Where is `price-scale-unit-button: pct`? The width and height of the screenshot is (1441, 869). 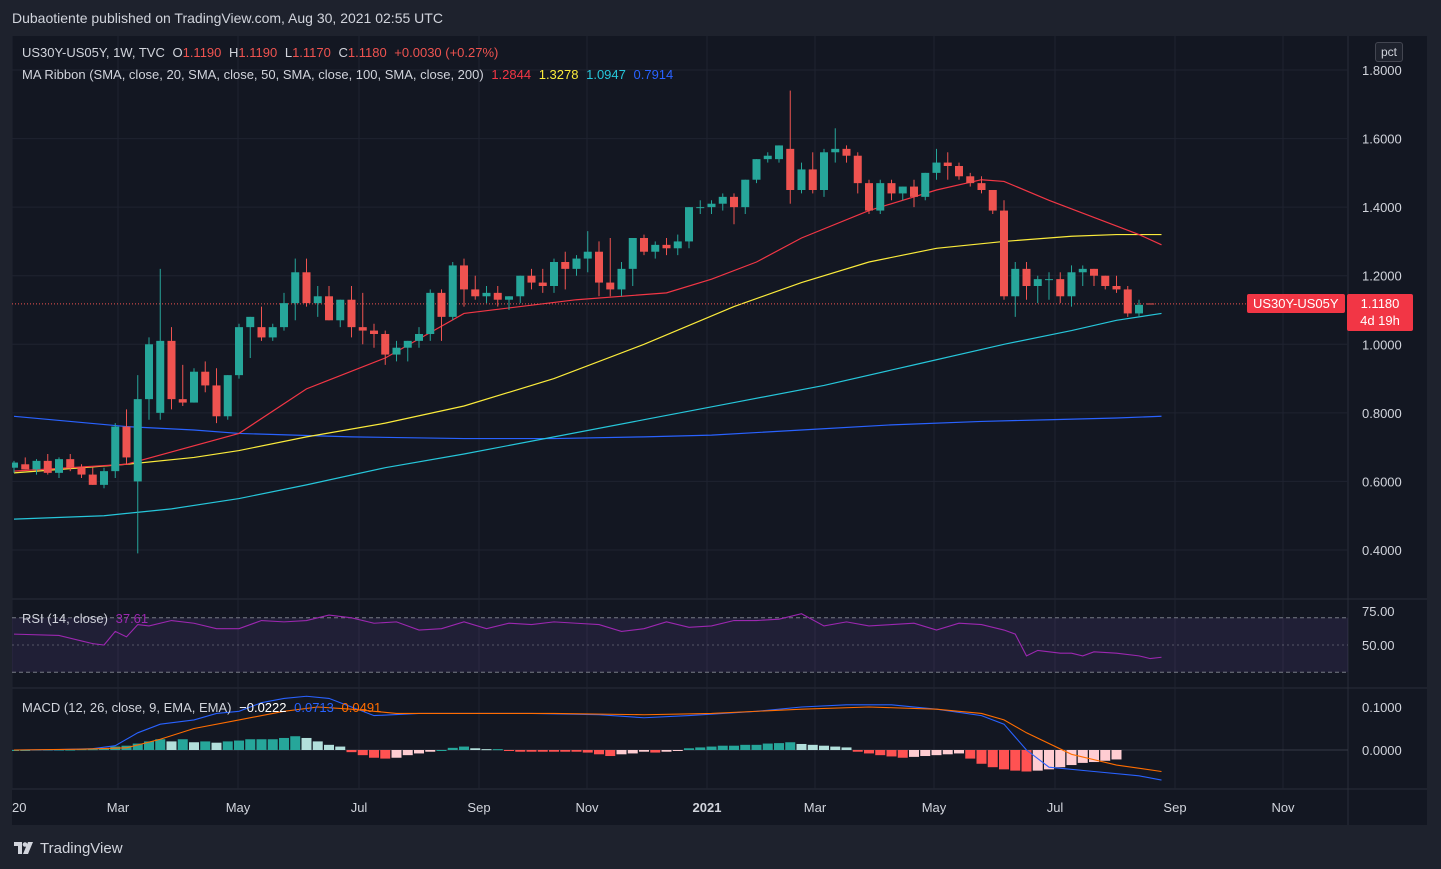 price-scale-unit-button: pct is located at coordinates (1389, 52).